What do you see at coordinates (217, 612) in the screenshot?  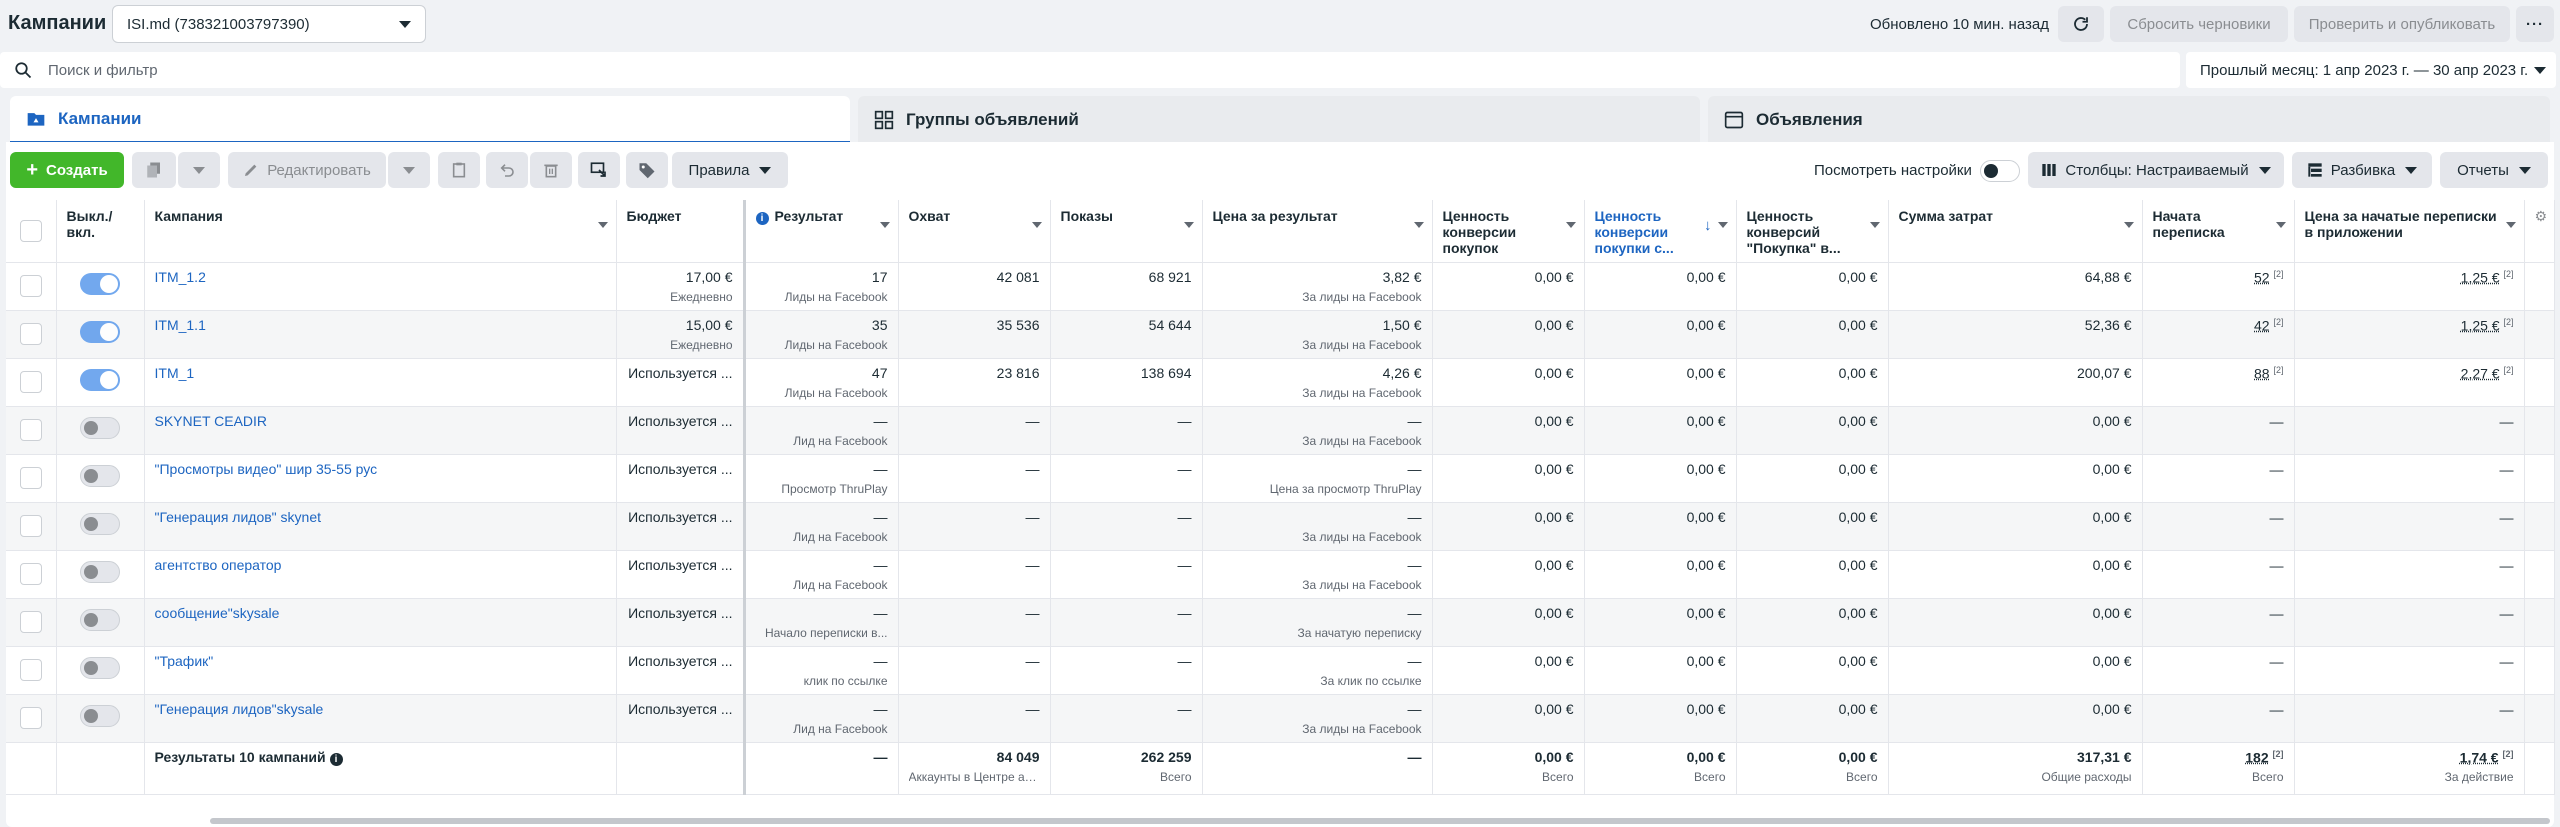 I see `campaign-name-link: сообщение"skysale` at bounding box center [217, 612].